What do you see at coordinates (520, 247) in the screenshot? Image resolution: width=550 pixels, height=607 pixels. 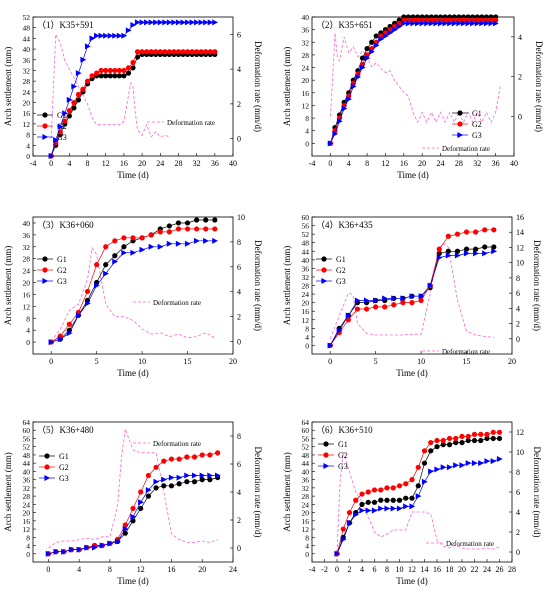 I see `y2-tick-label: 12` at bounding box center [520, 247].